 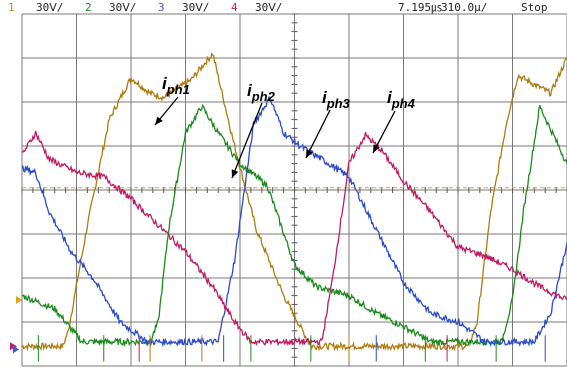 I want to click on channel-3-number: 3, so click(x=161, y=7).